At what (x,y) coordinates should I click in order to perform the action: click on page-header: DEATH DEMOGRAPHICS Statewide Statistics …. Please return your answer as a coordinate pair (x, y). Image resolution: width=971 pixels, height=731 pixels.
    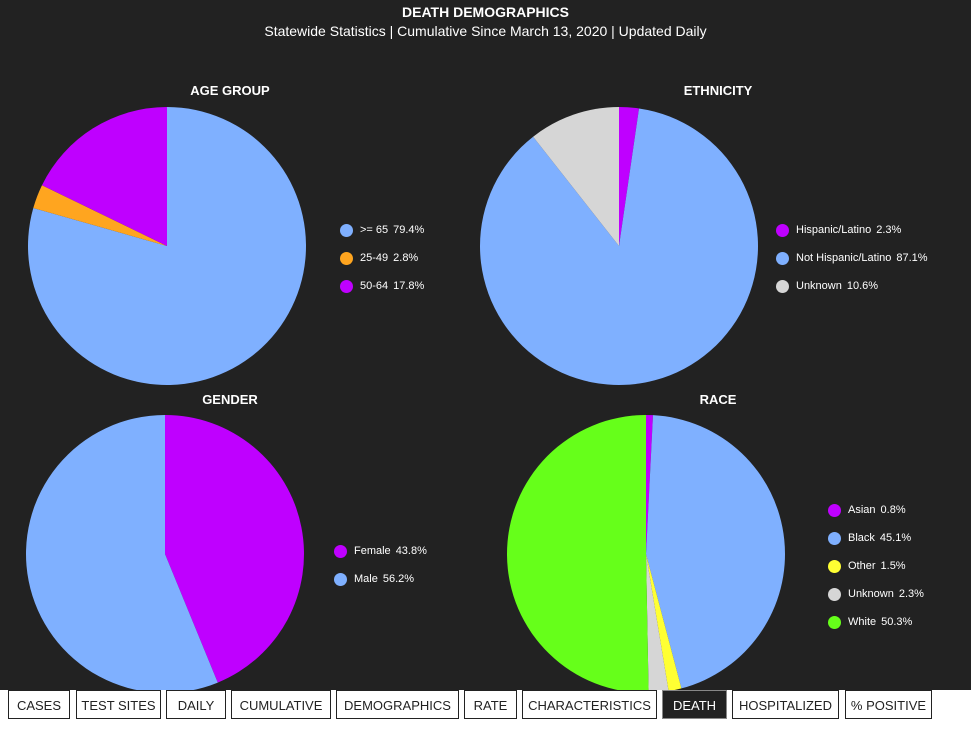
    Looking at the image, I should click on (485, 22).